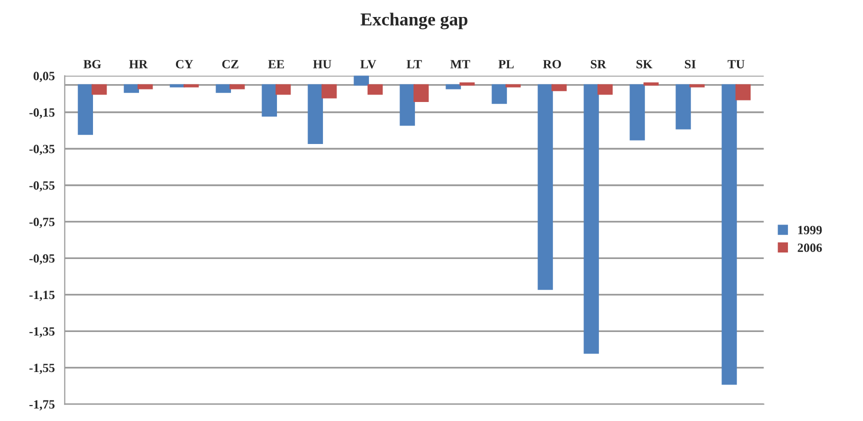 The height and width of the screenshot is (421, 863). What do you see at coordinates (42, 223) in the screenshot?
I see `y-tick-label: -0,75` at bounding box center [42, 223].